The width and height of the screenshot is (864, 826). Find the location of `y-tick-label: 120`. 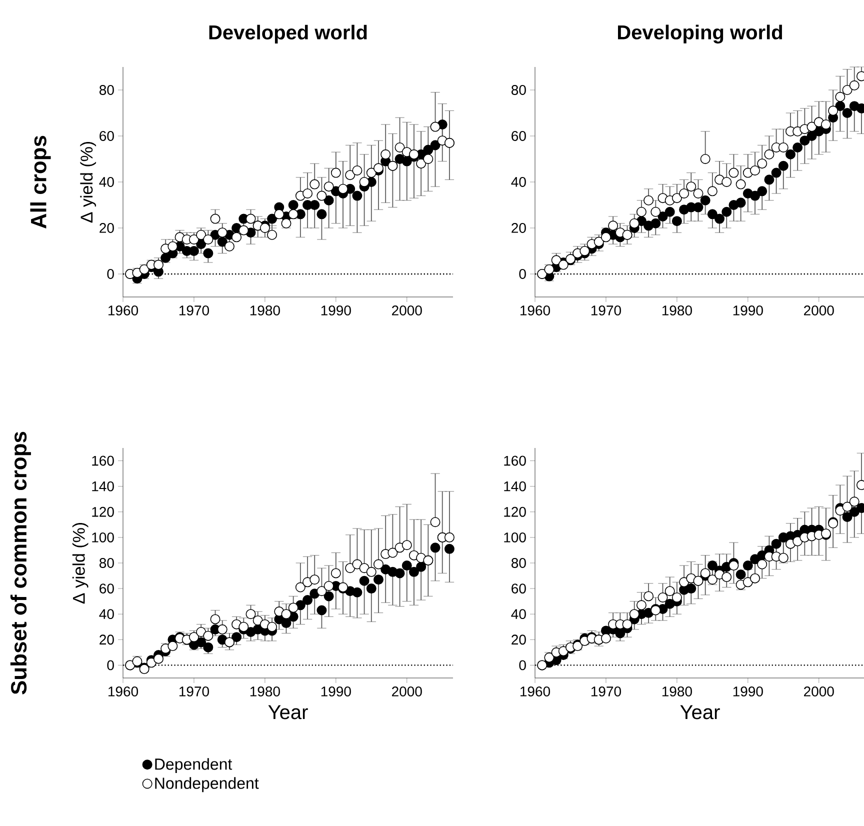

y-tick-label: 120 is located at coordinates (515, 511).